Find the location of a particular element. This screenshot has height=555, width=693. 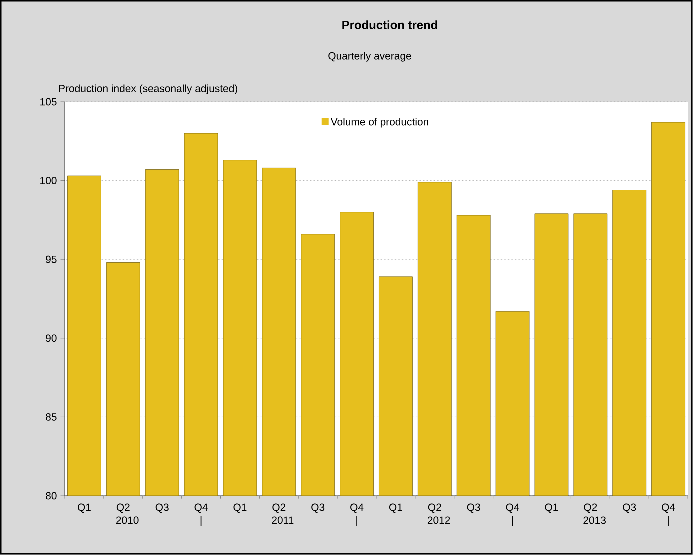

chart-title: Production trend is located at coordinates (390, 25).